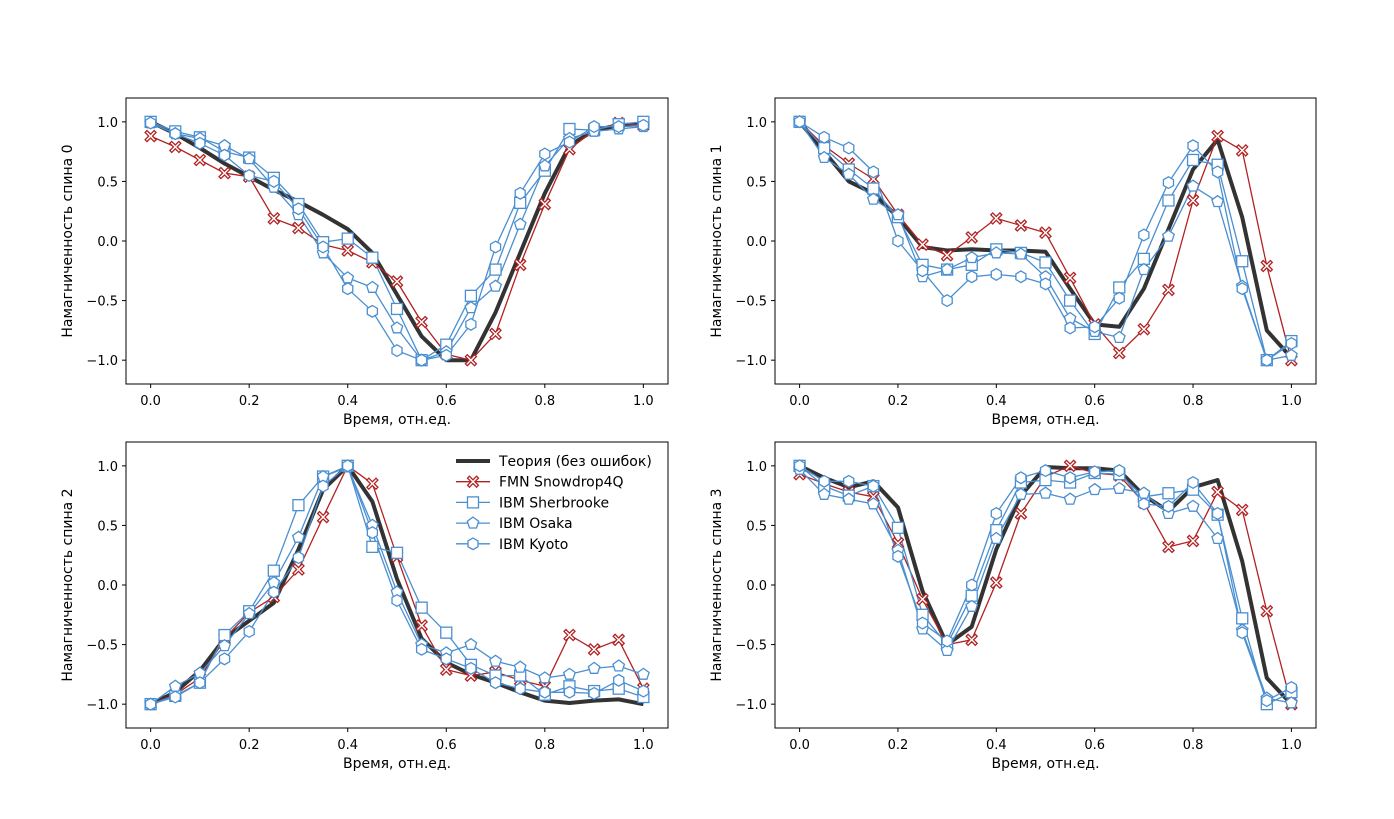 This screenshot has width=1394, height=819. What do you see at coordinates (717, 240) in the screenshot?
I see `y-axis-label: Намагниченность спина 1` at bounding box center [717, 240].